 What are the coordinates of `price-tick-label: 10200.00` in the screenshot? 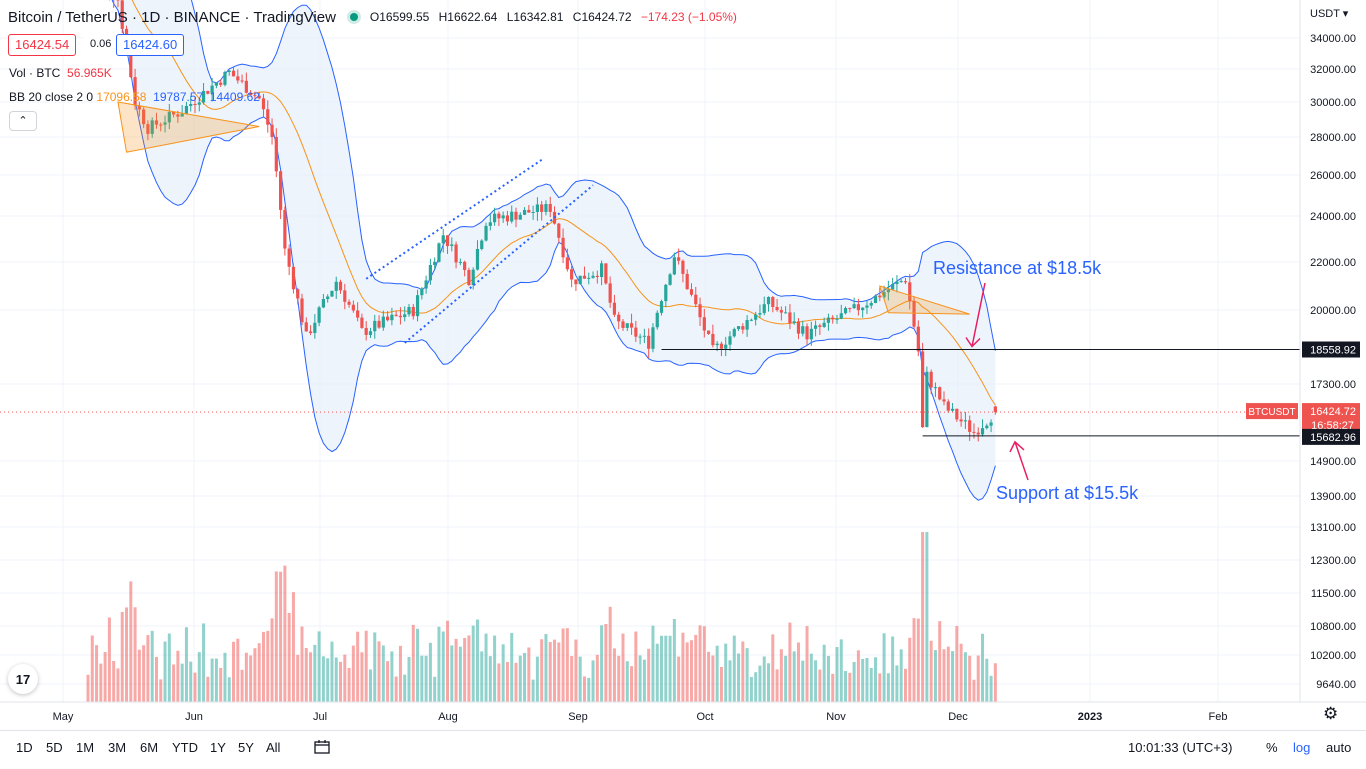 It's located at (1333, 656).